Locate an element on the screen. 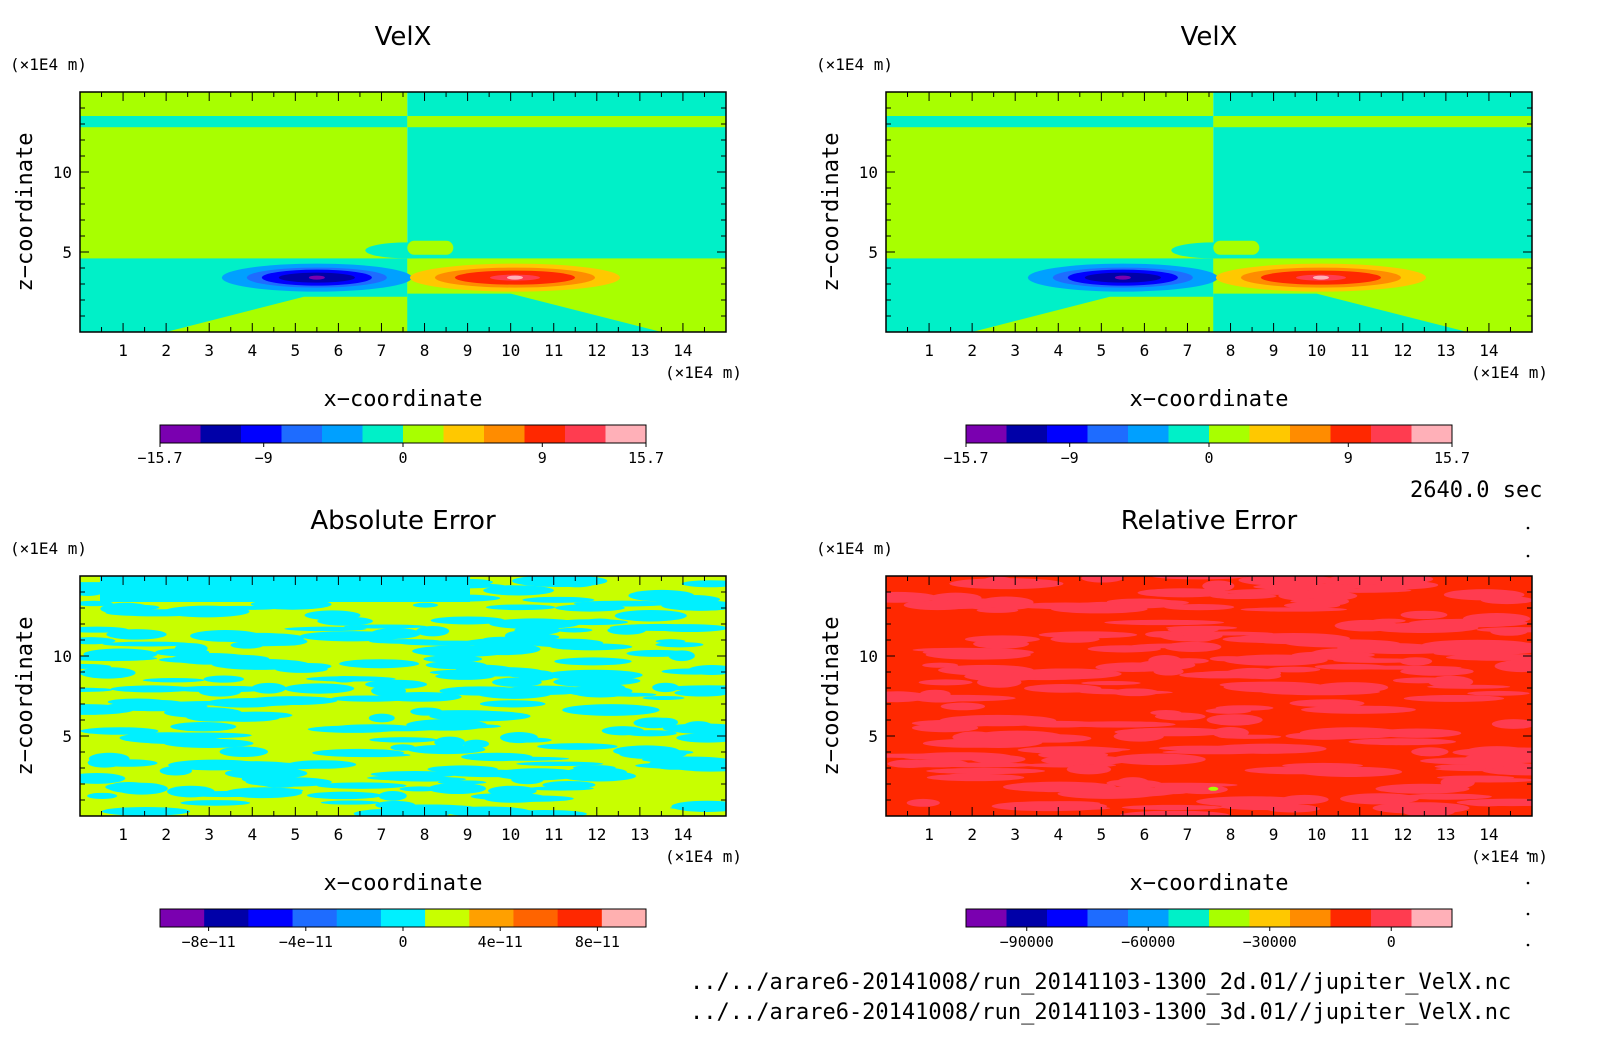  colorbar-tick-label: −4e−11 is located at coordinates (306, 942).